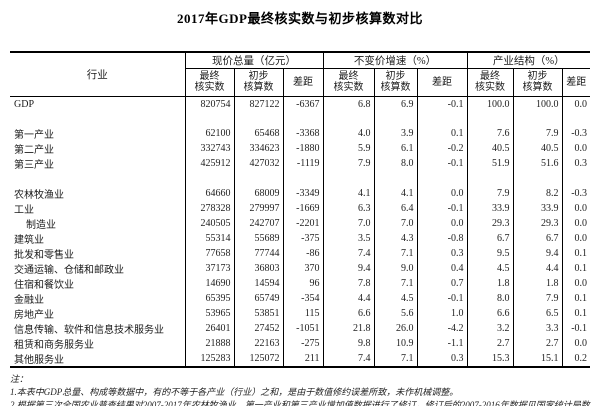  What do you see at coordinates (303, 193) in the screenshot?
I see `table-cell: -3349` at bounding box center [303, 193].